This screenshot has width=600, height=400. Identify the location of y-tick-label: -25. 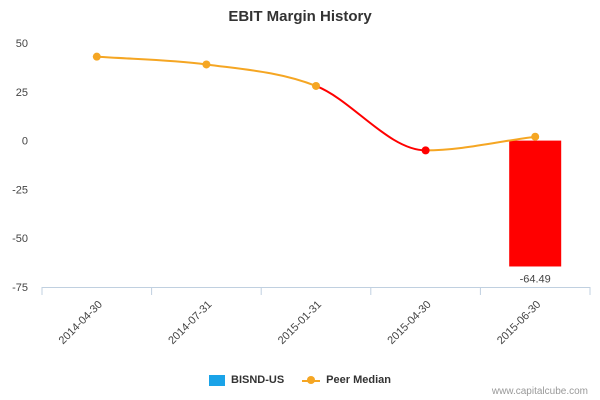
(20, 190).